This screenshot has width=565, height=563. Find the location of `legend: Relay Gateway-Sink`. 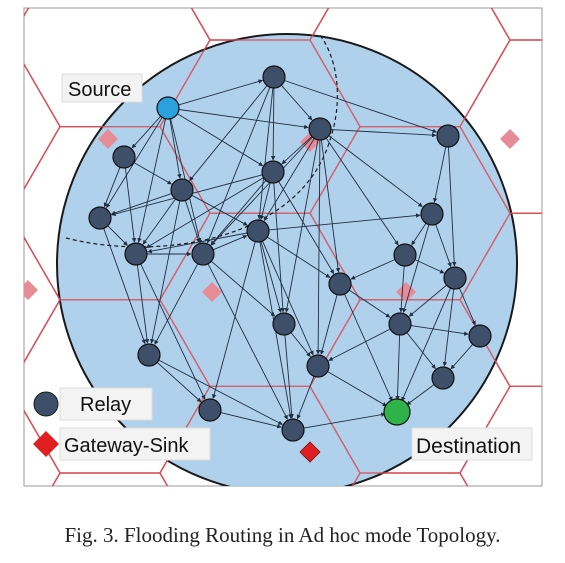

legend: Relay Gateway-Sink is located at coordinates (122, 424).